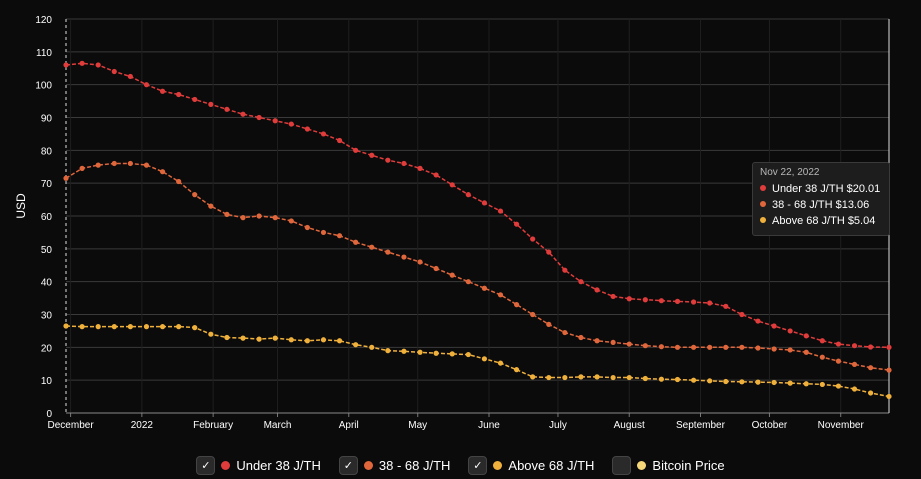  I want to click on tooltip-row-38-68: 38 - 68 J/TH $13.06, so click(821, 205).